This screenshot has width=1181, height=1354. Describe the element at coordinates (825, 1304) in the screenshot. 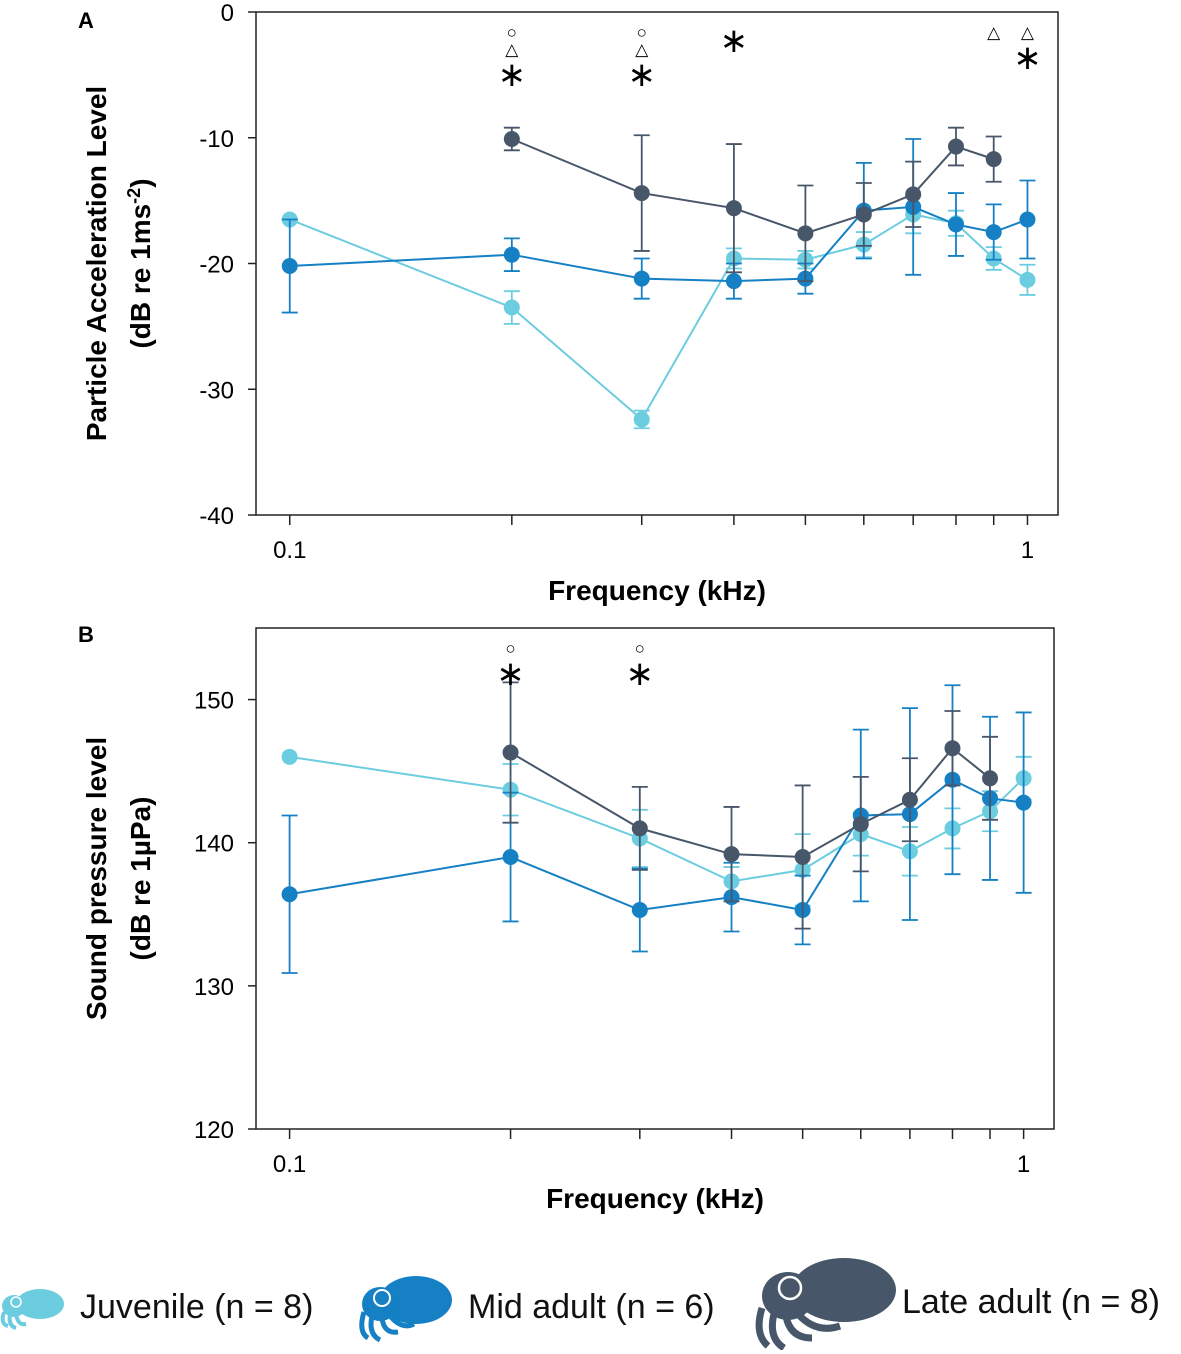

I see `late-adult-cuttlefish-icon` at that location.